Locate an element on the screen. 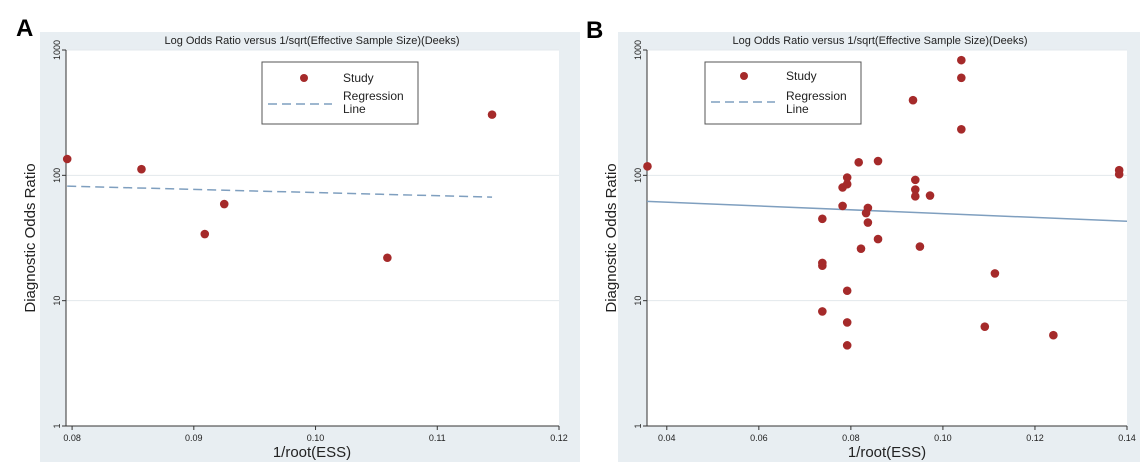  panel-b-letter: B is located at coordinates (594, 30).